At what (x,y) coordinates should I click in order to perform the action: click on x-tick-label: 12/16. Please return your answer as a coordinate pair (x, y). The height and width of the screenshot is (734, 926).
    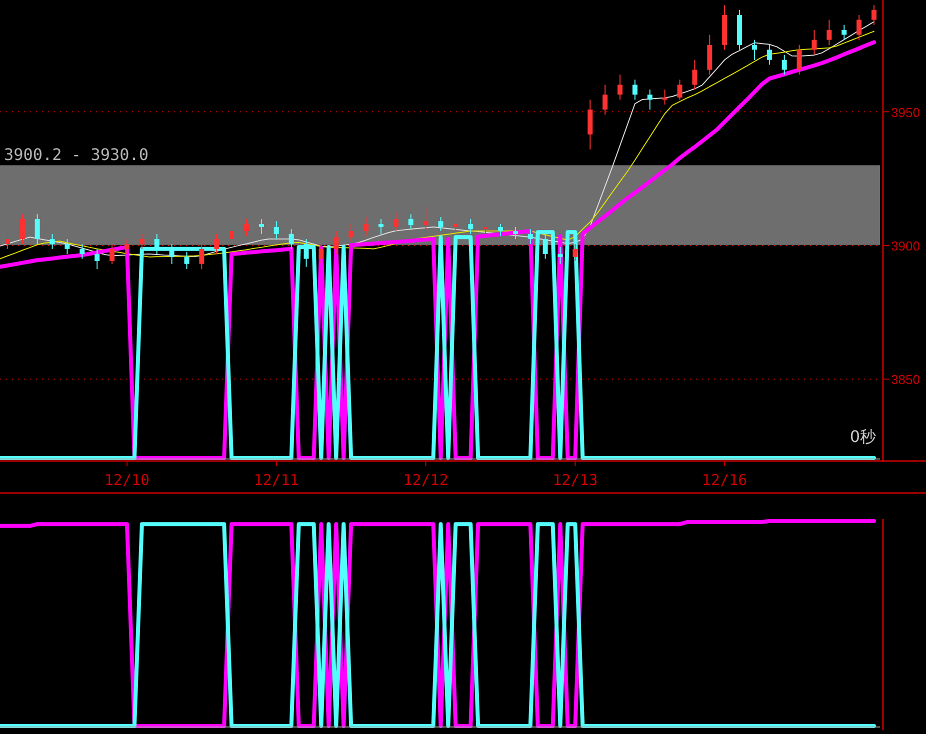
    Looking at the image, I should click on (725, 480).